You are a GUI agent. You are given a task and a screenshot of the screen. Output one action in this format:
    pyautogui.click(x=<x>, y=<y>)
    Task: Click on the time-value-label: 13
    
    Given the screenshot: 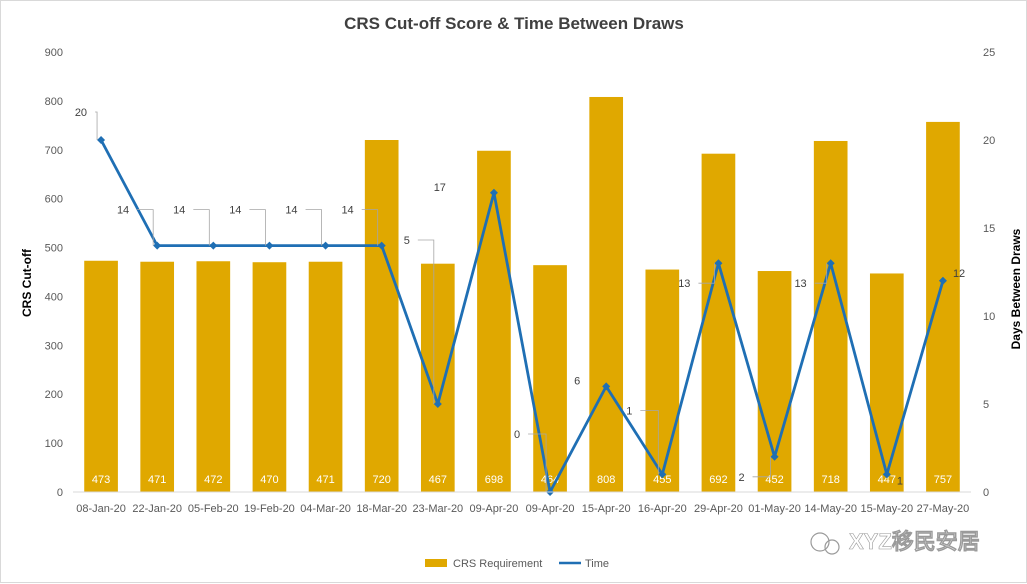 What is the action you would take?
    pyautogui.click(x=800, y=284)
    